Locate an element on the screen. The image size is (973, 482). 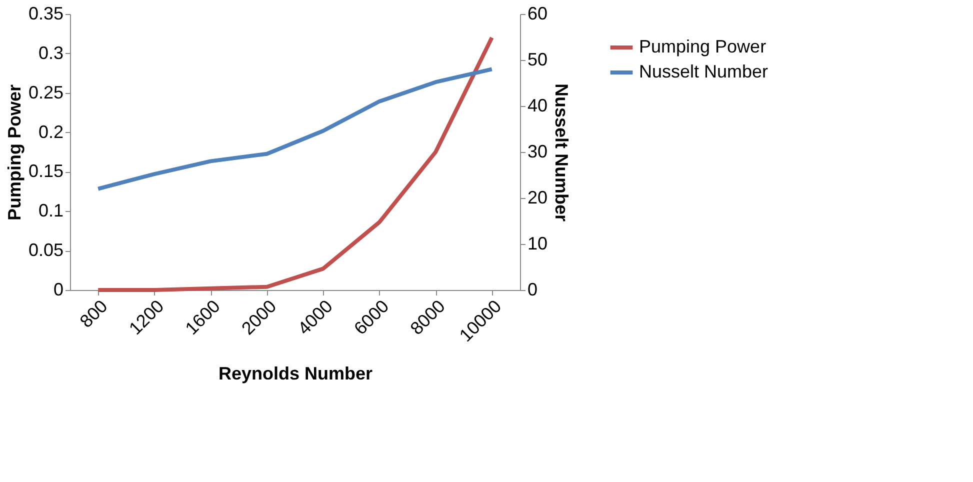
y2-tick-label: 30 is located at coordinates (538, 152).